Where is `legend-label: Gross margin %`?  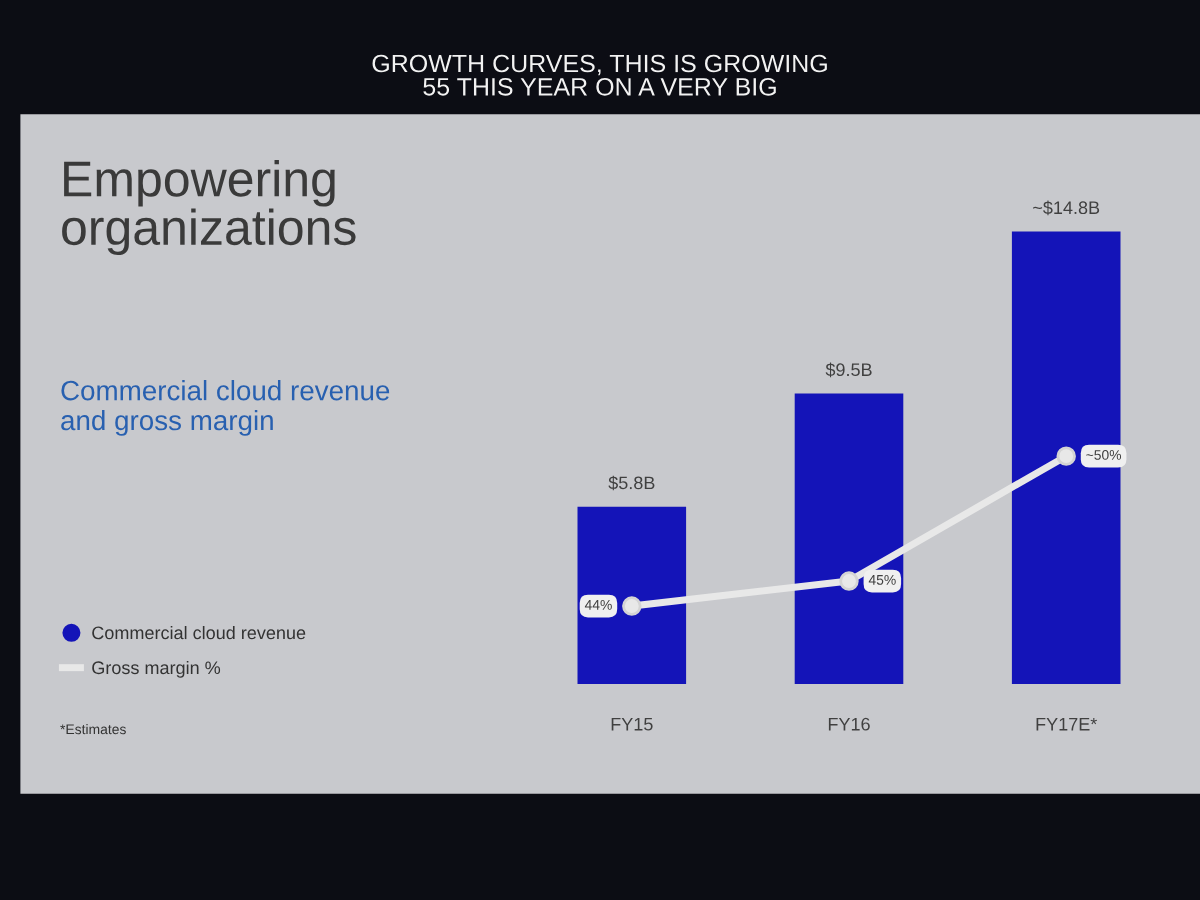 legend-label: Gross margin % is located at coordinates (156, 669).